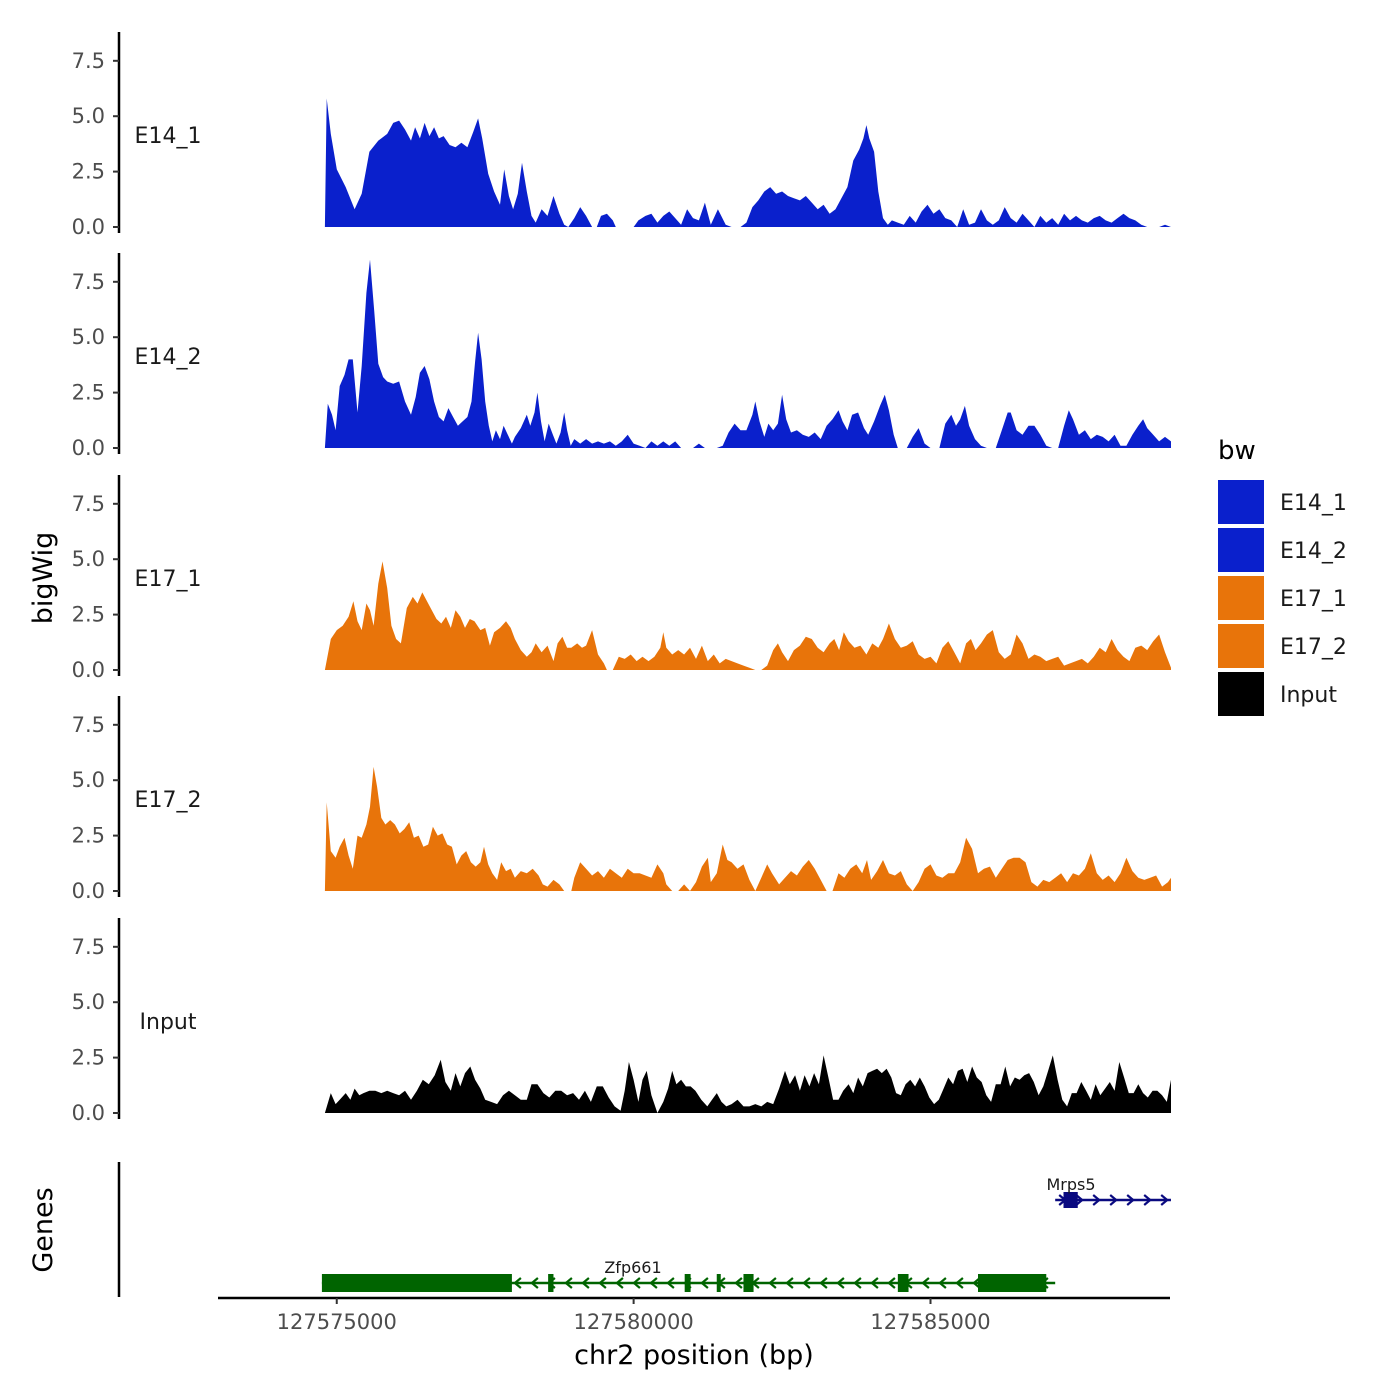 The height and width of the screenshot is (1400, 1400). I want to click on track-Input: 0.0 2.5 5.0 7.5 Input, so click(621, 1021).